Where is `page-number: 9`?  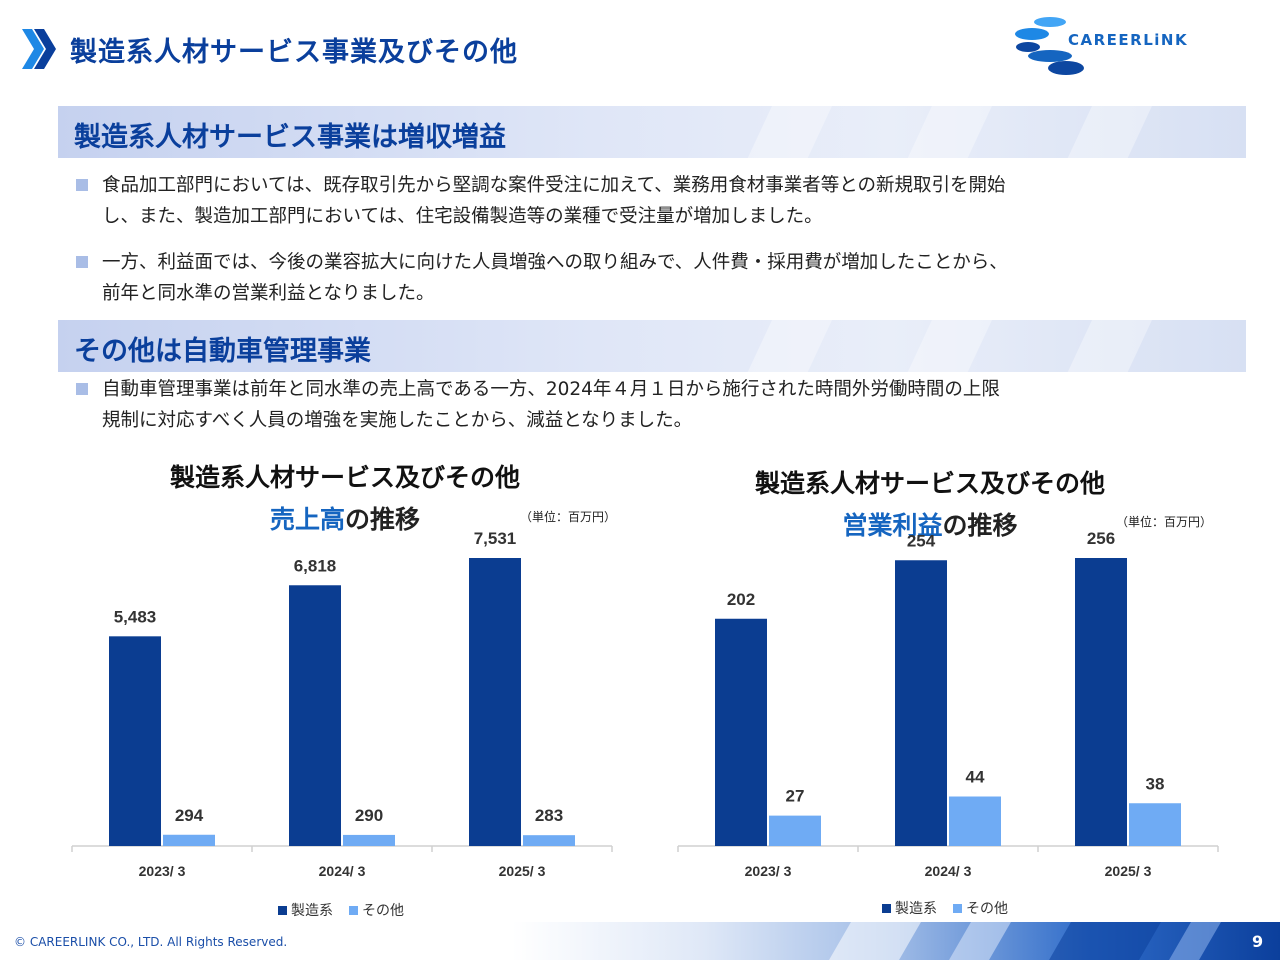 page-number: 9 is located at coordinates (1258, 941).